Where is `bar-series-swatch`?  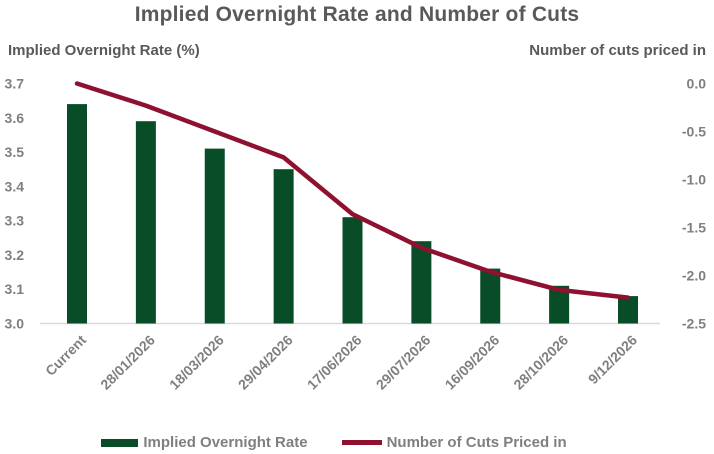 bar-series-swatch is located at coordinates (120, 442).